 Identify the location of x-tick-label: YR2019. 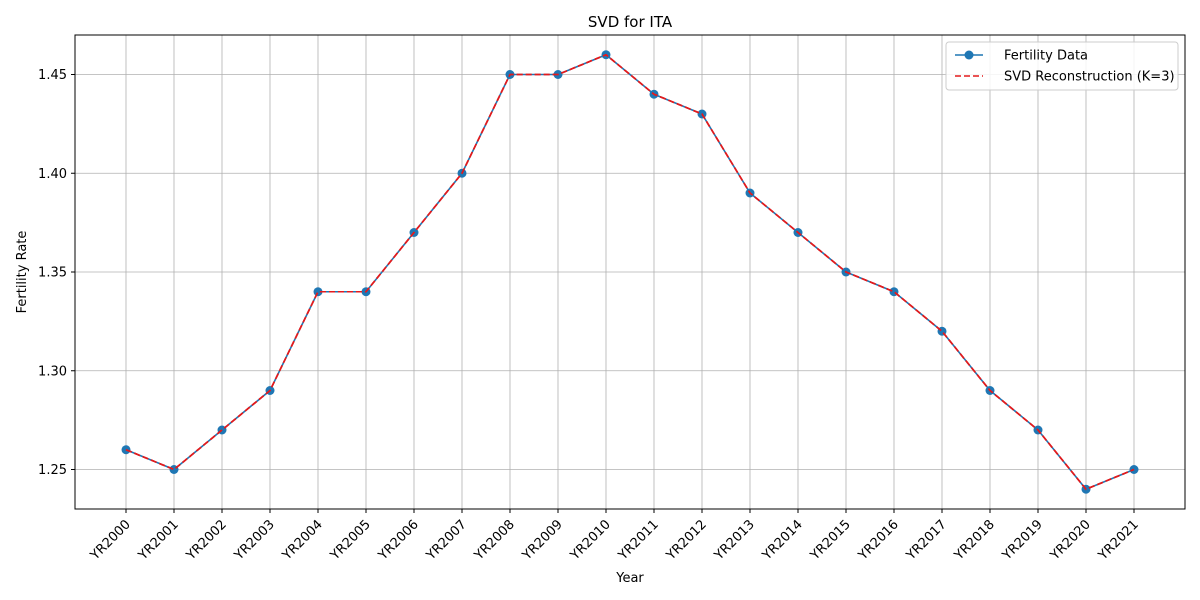
(1022, 540).